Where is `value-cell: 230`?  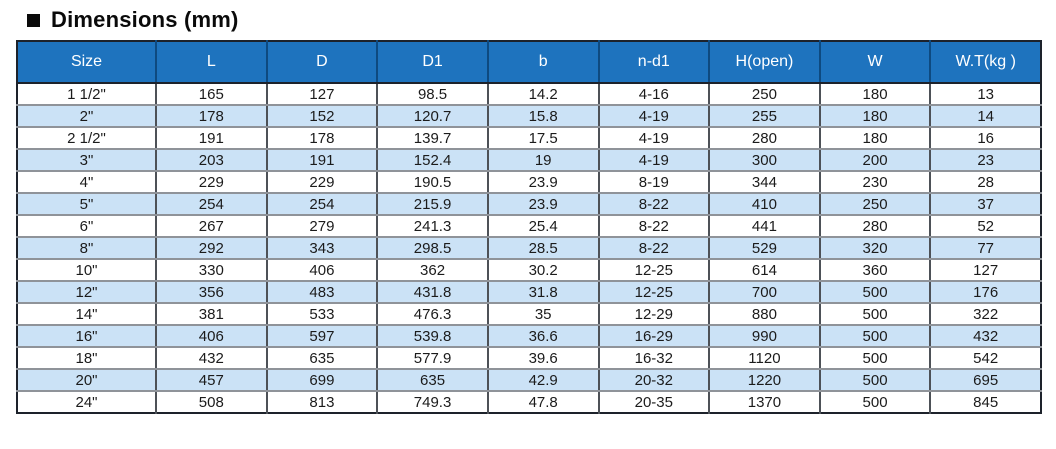
value-cell: 230 is located at coordinates (875, 182).